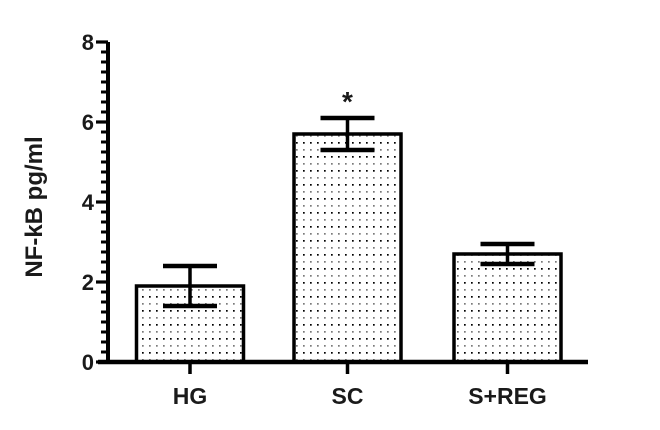 This screenshot has height=430, width=660. What do you see at coordinates (507, 396) in the screenshot?
I see `x-label-s-reg: S+REG` at bounding box center [507, 396].